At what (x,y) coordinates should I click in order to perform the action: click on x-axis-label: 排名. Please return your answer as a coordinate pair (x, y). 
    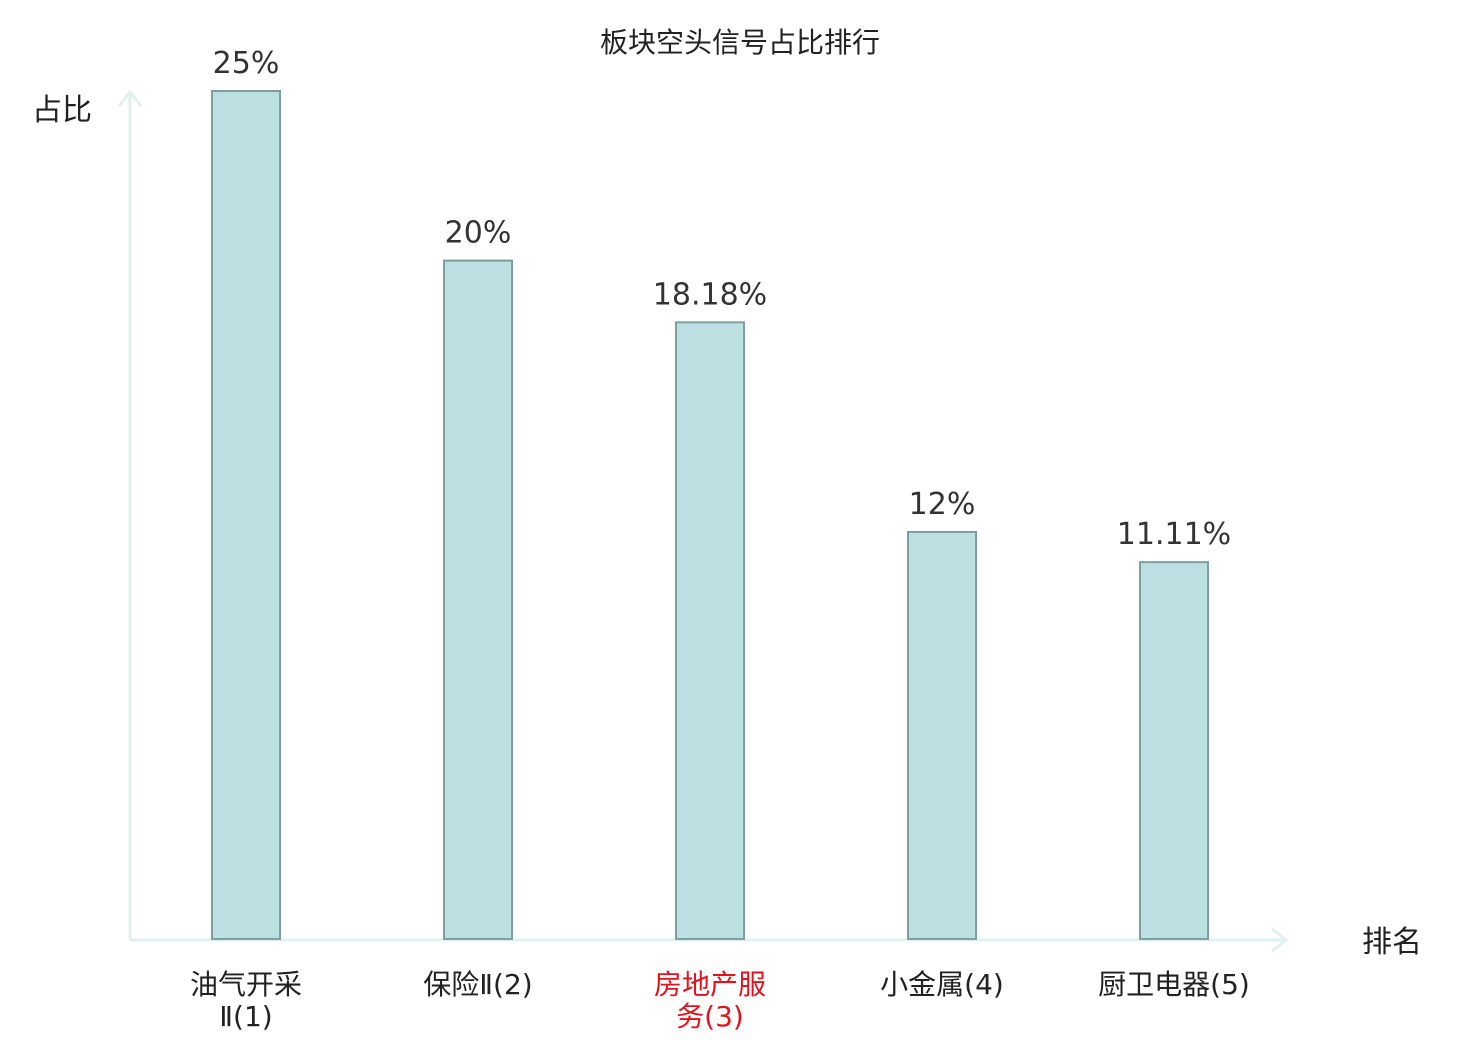
    Looking at the image, I should click on (1392, 942).